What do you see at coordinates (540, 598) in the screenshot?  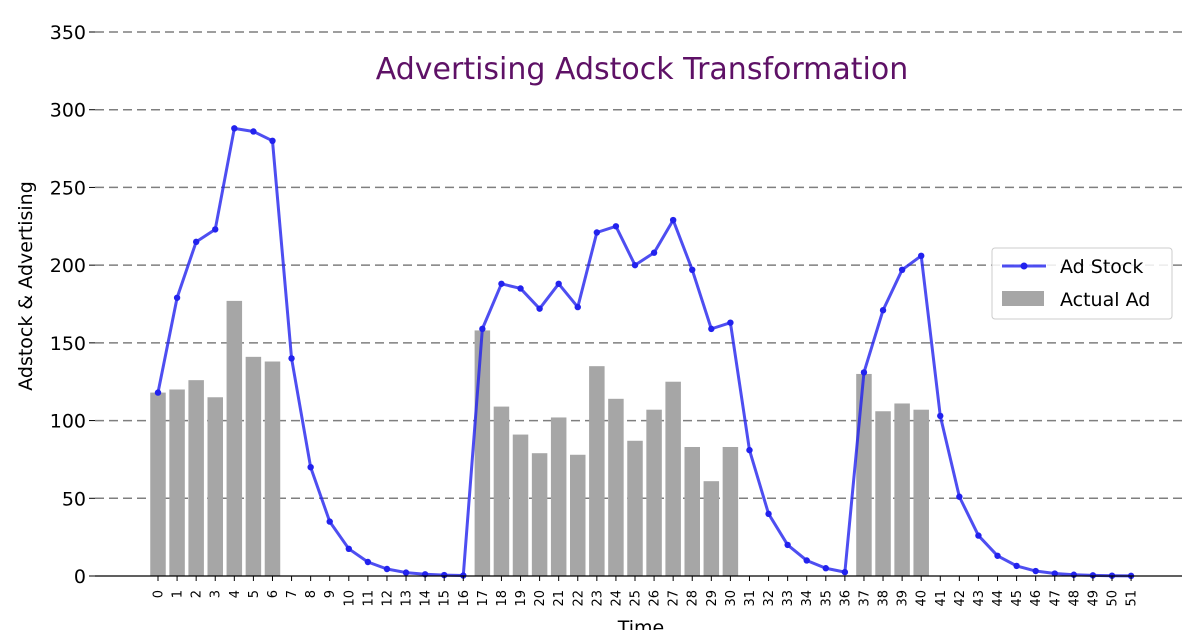 I see `x-tick-label: 20` at bounding box center [540, 598].